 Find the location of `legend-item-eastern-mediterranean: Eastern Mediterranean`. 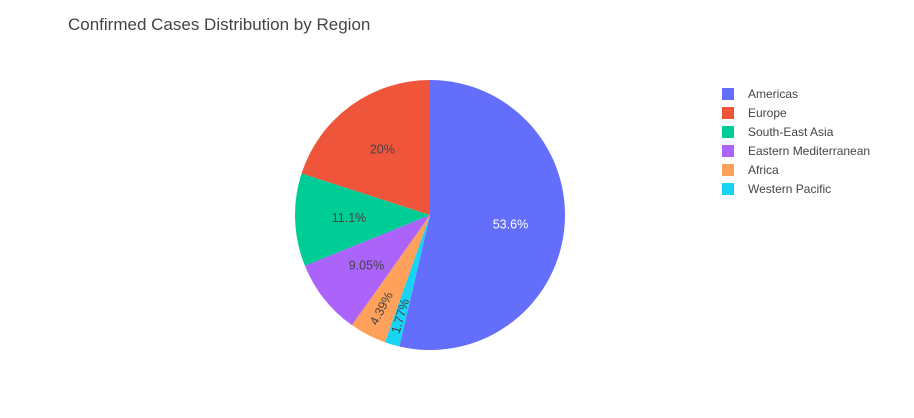

legend-item-eastern-mediterranean: Eastern Mediterranean is located at coordinates (796, 151).